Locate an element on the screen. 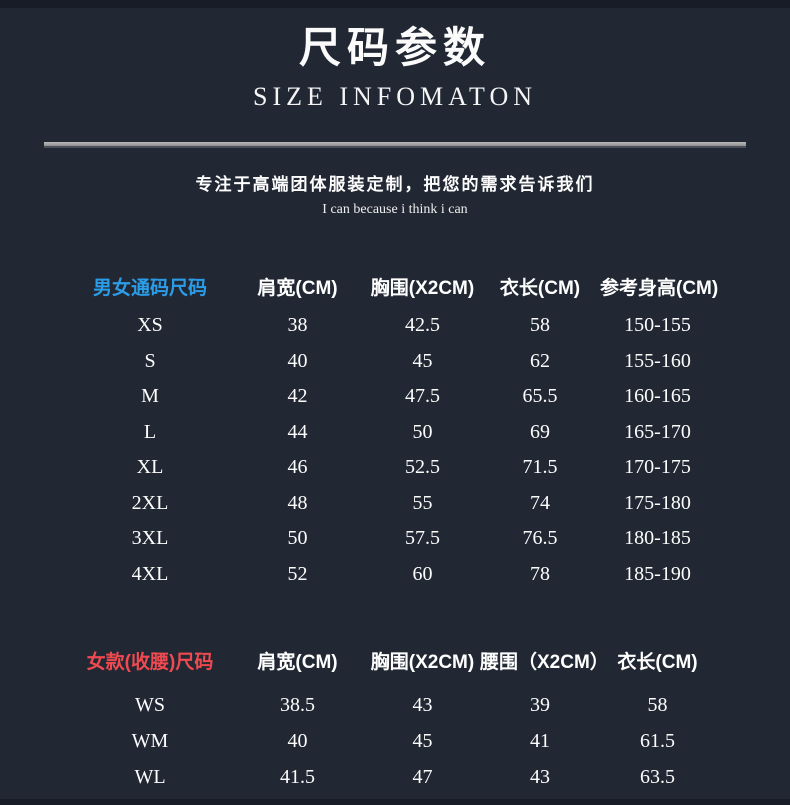 The width and height of the screenshot is (790, 805). unisex-table-label: 男女通码尺码 is located at coordinates (149, 288).